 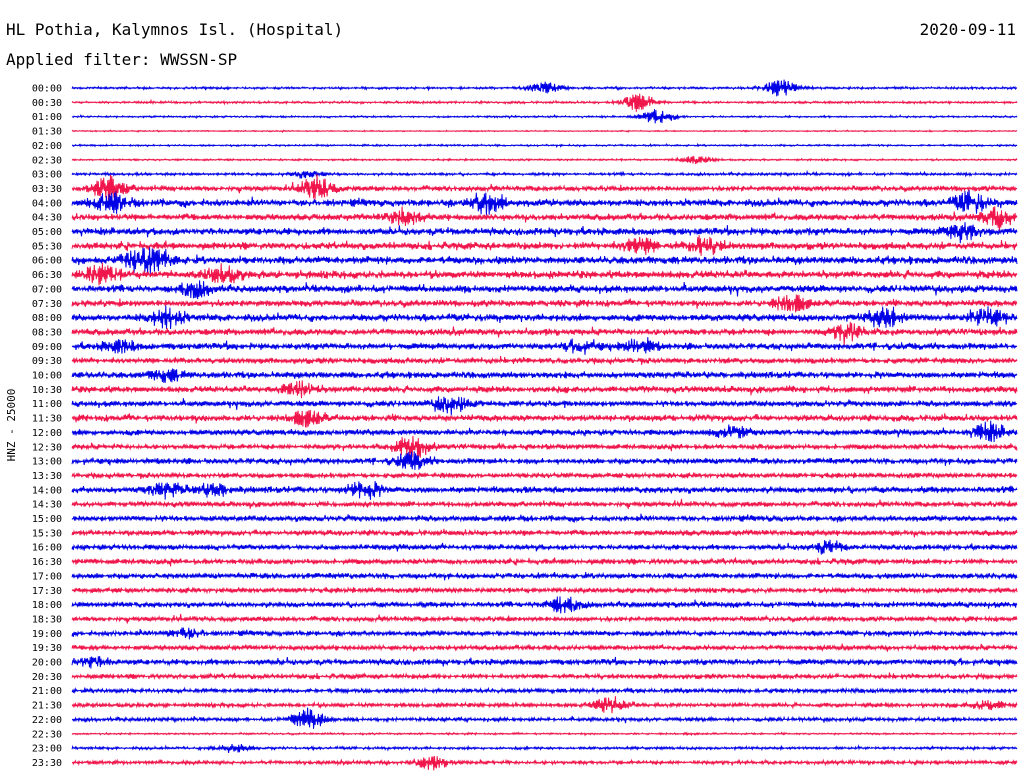 I want to click on time-label: 11:00, so click(x=47, y=404).